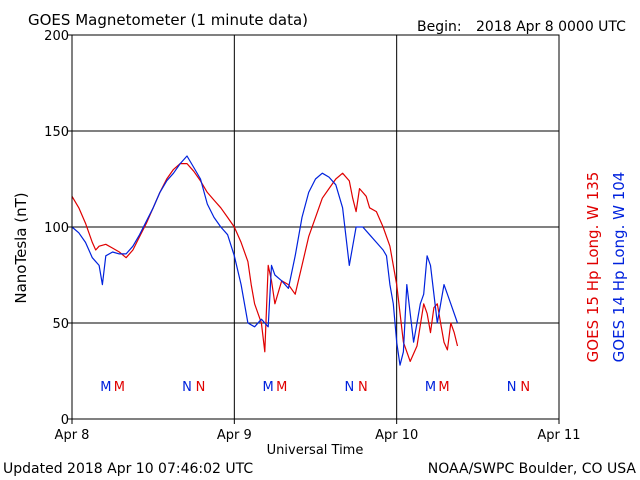 The width and height of the screenshot is (640, 480). I want to click on x-axis-ticks: Apr 8 Apr 9 Apr 10 Apr 11, so click(318, 431).